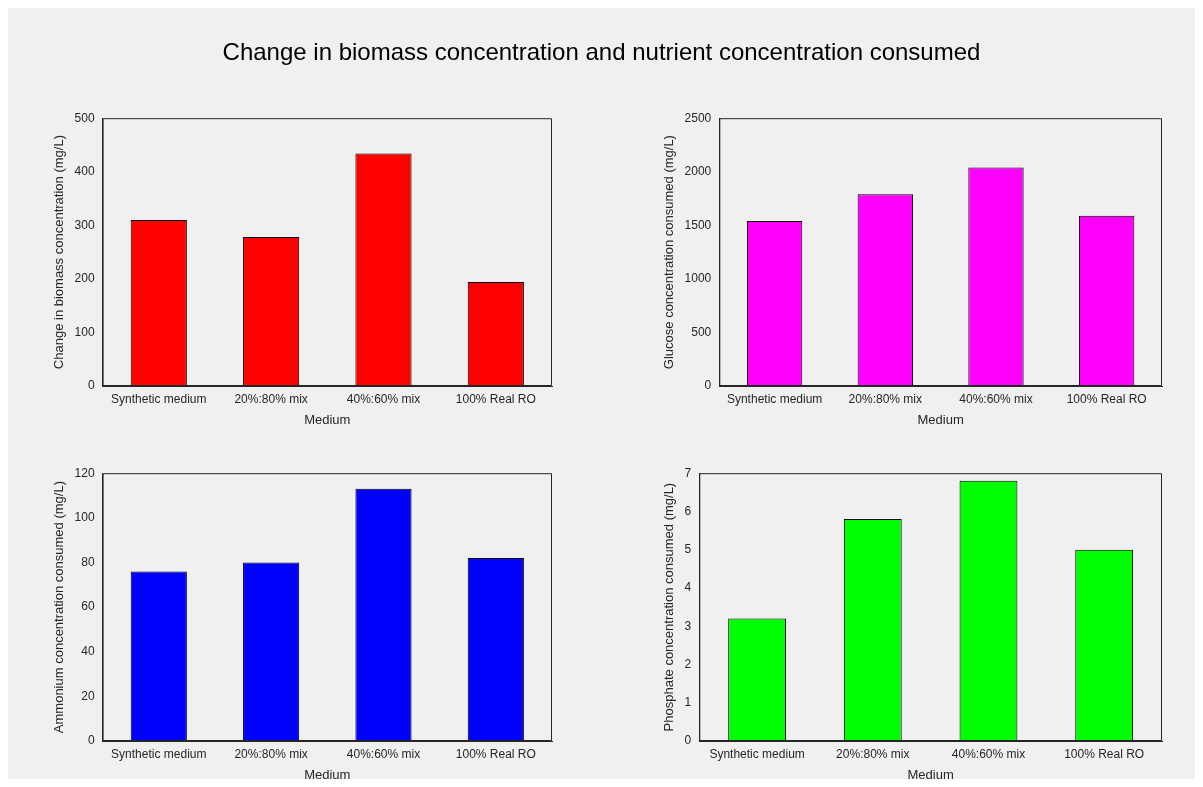  Describe the element at coordinates (698, 224) in the screenshot. I see `y-tick-label: 1500` at that location.